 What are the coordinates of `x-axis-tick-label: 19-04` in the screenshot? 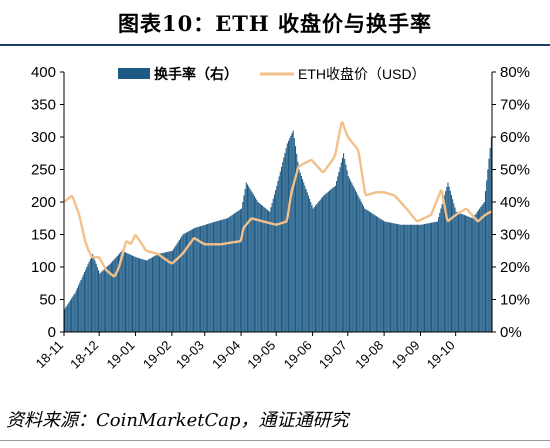 It's located at (226, 355).